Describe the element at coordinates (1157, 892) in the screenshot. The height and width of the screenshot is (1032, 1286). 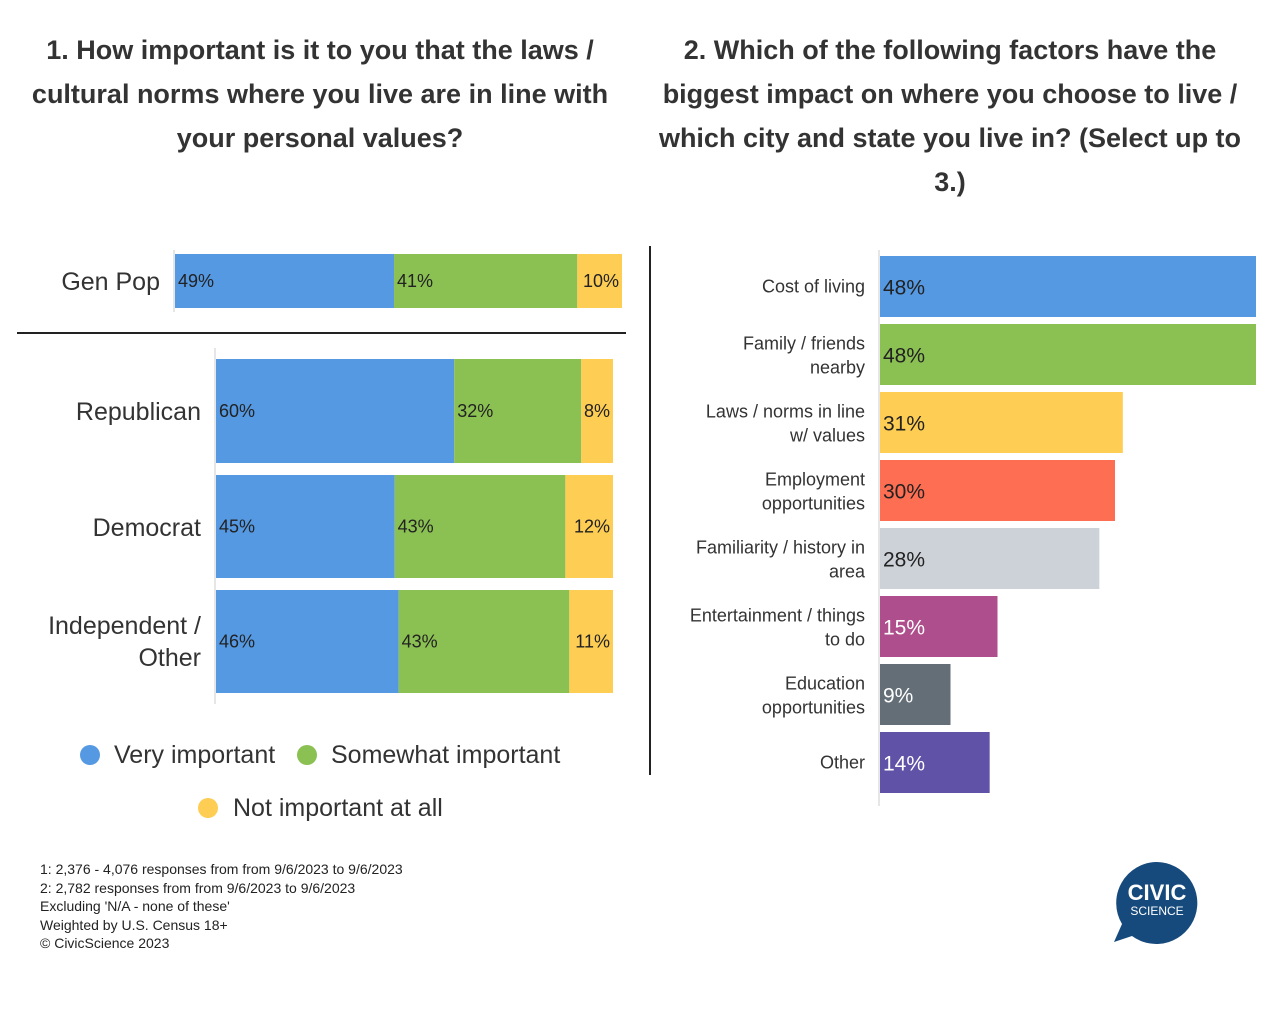
I see `logo-line-1: CIVIC` at that location.